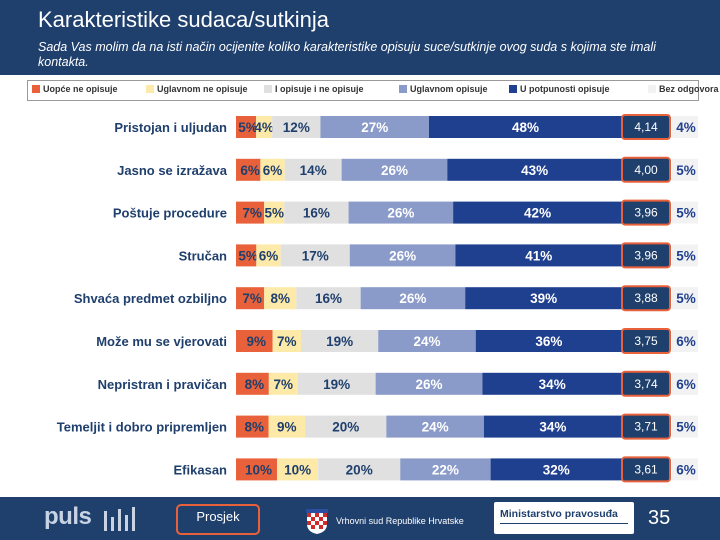  What do you see at coordinates (297, 469) in the screenshot?
I see `data-label: 10%` at bounding box center [297, 469].